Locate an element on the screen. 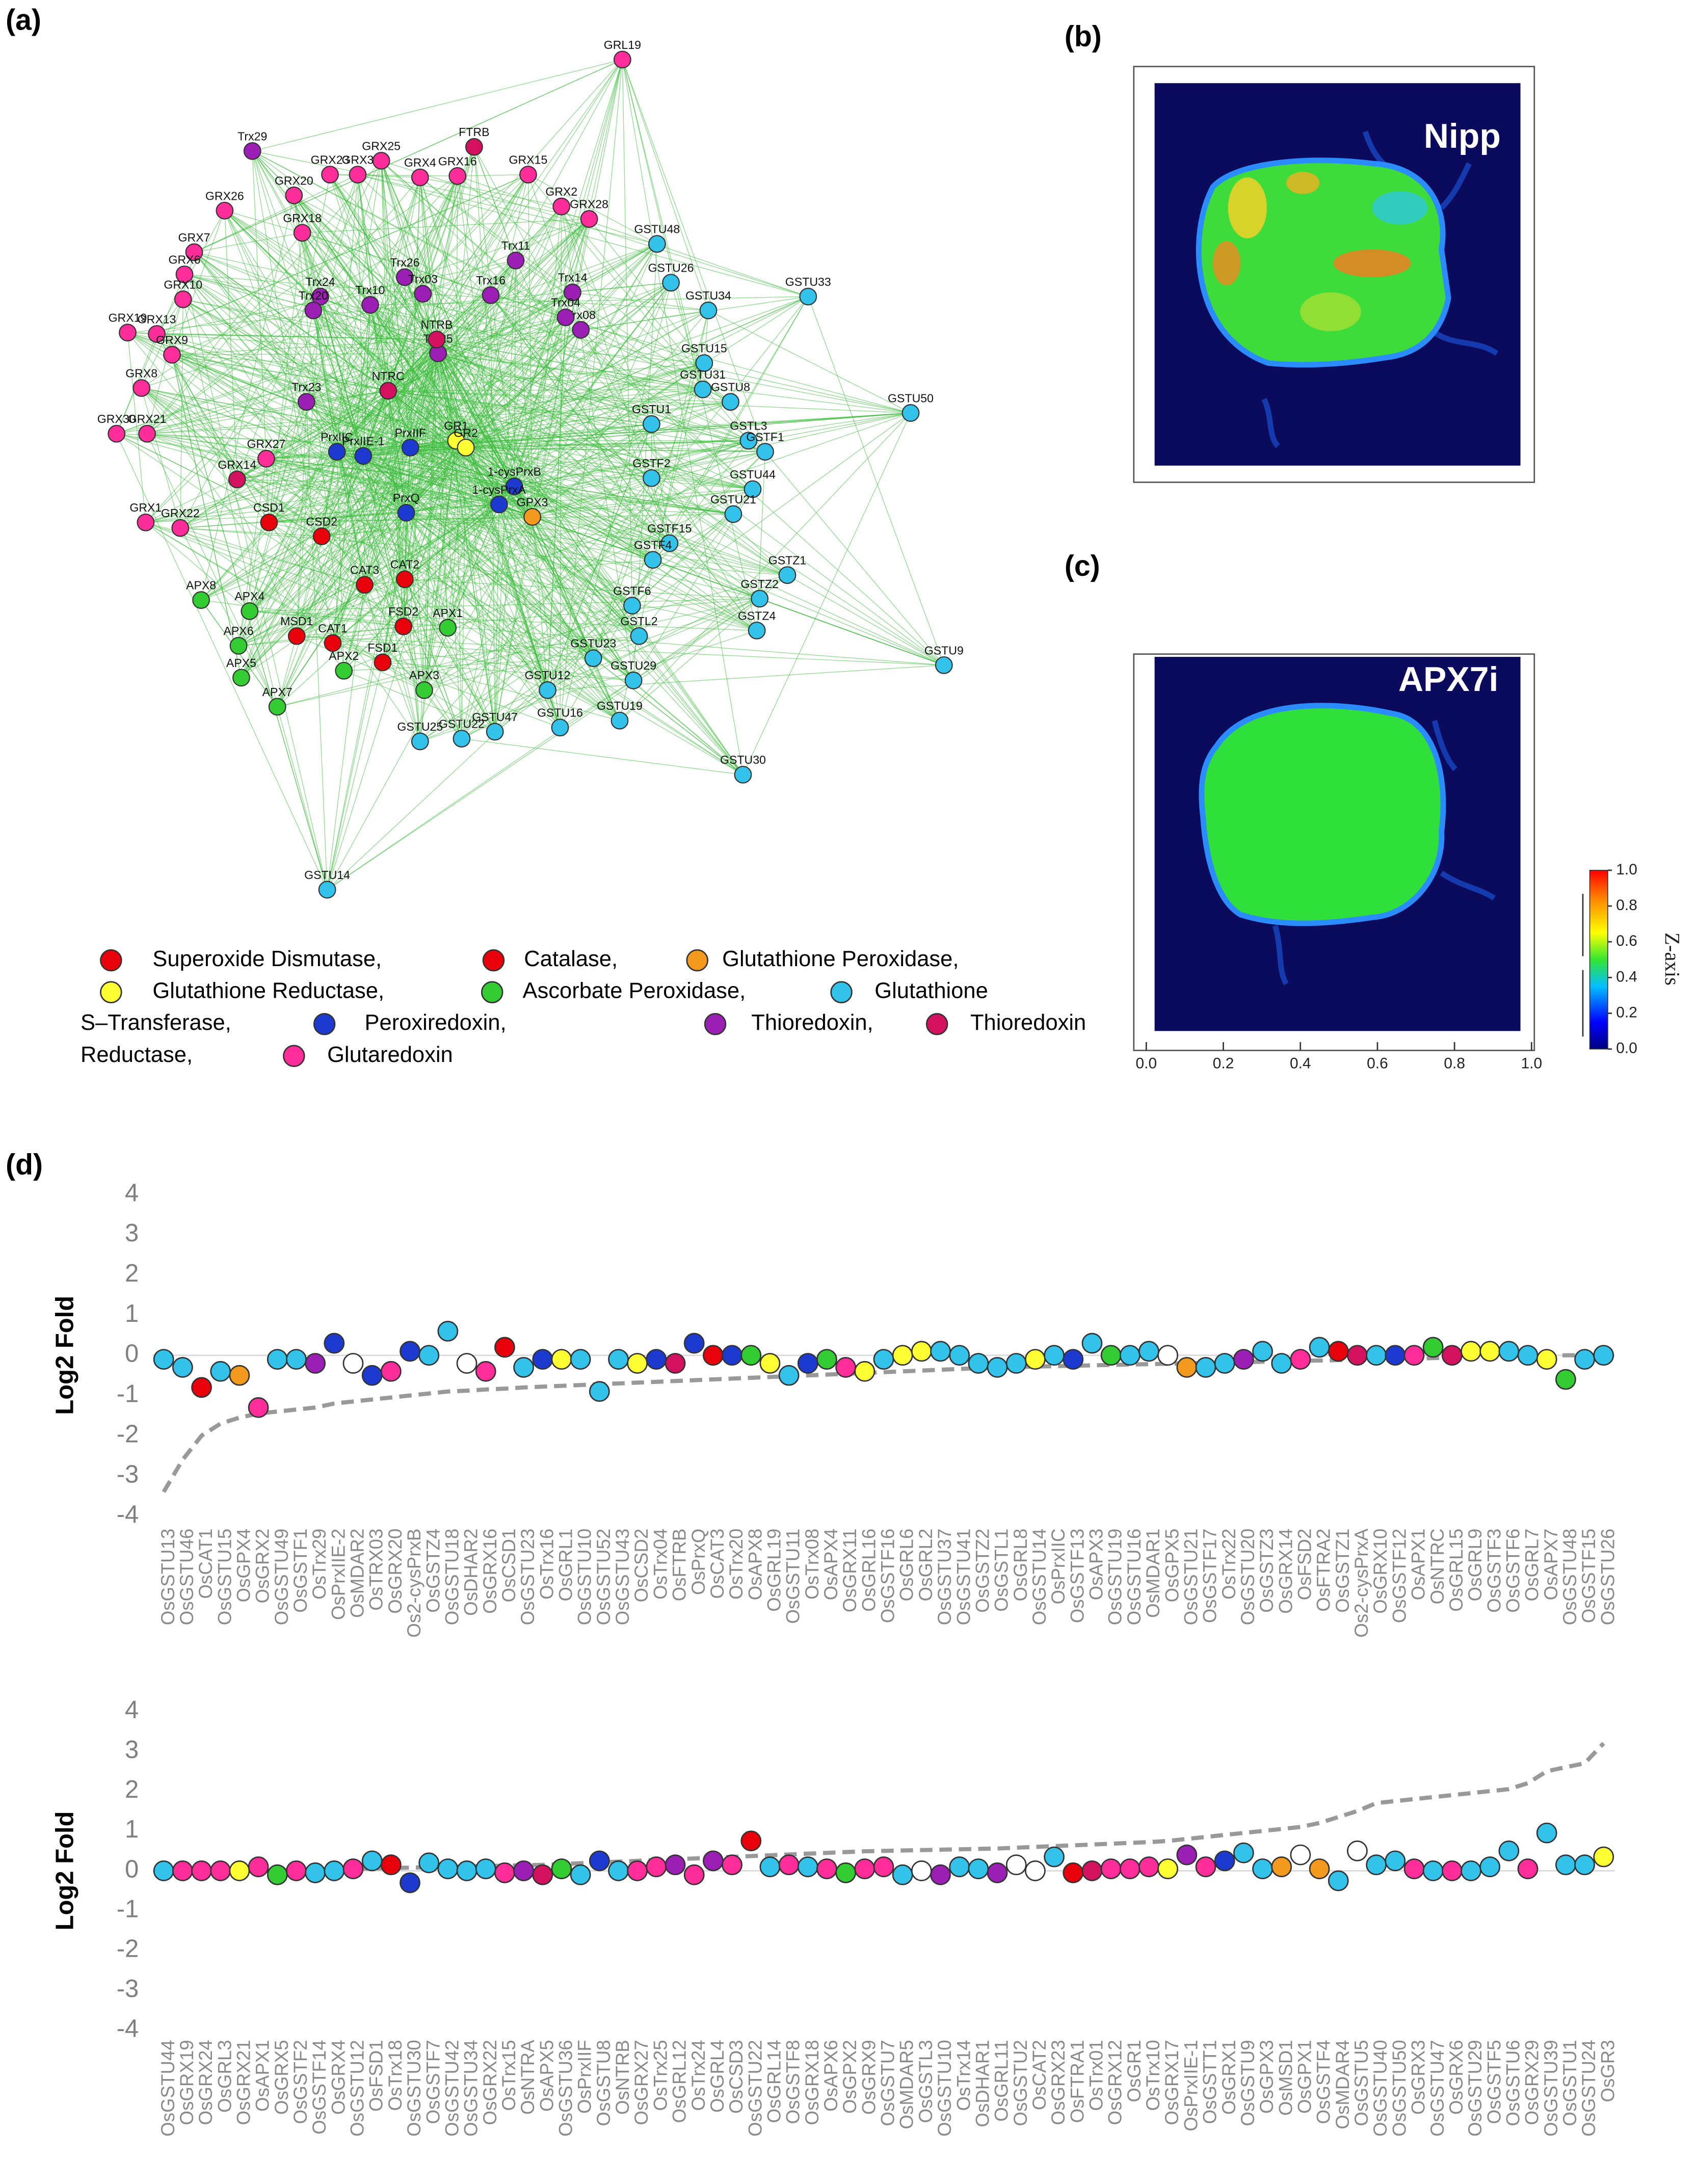 The image size is (1698, 2184). x-tick-label: OsDHAR1 is located at coordinates (982, 2083).